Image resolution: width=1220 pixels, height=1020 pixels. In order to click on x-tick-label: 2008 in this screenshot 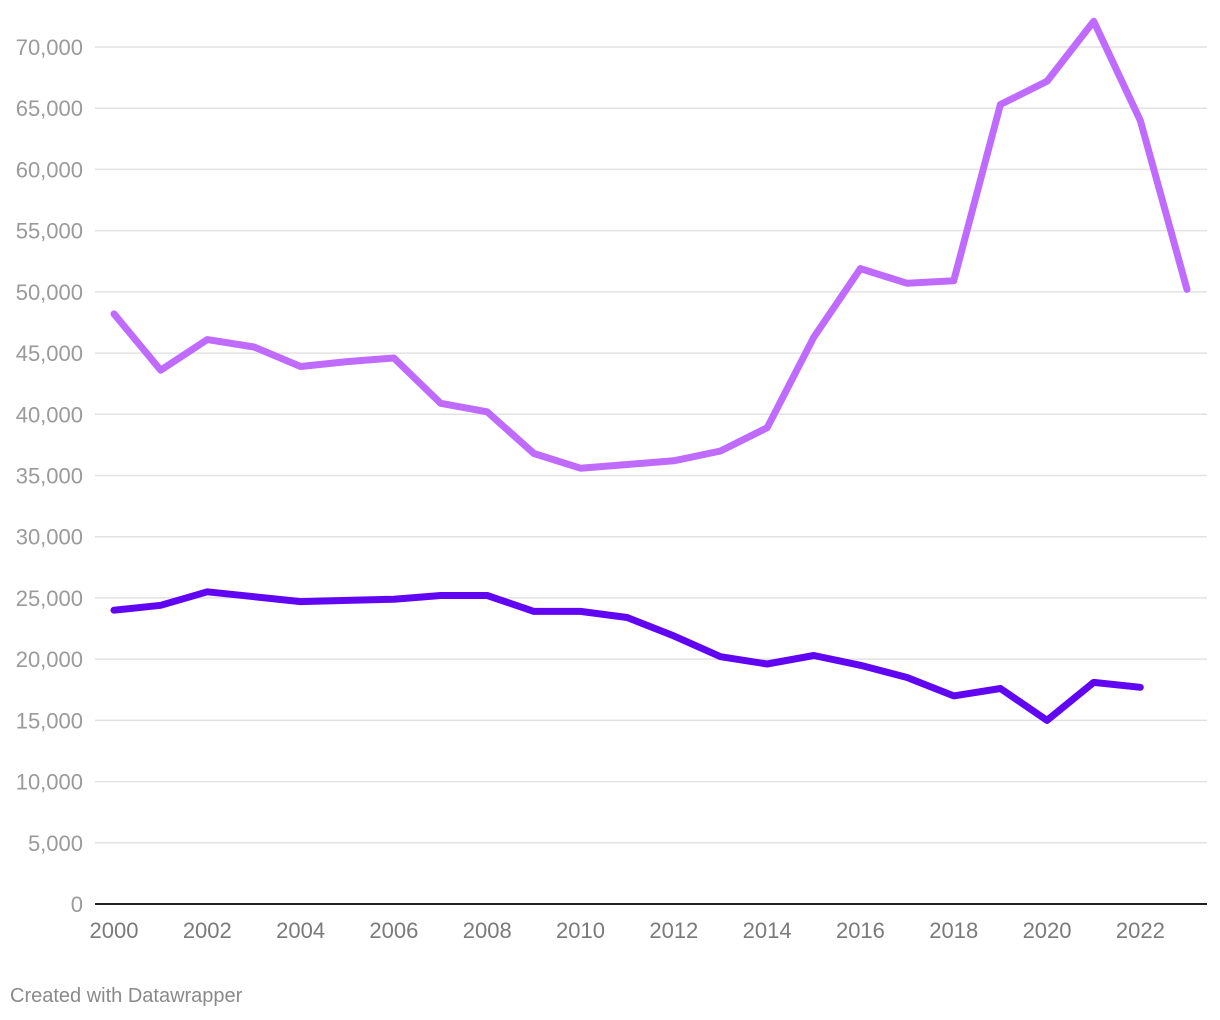, I will do `click(487, 930)`.